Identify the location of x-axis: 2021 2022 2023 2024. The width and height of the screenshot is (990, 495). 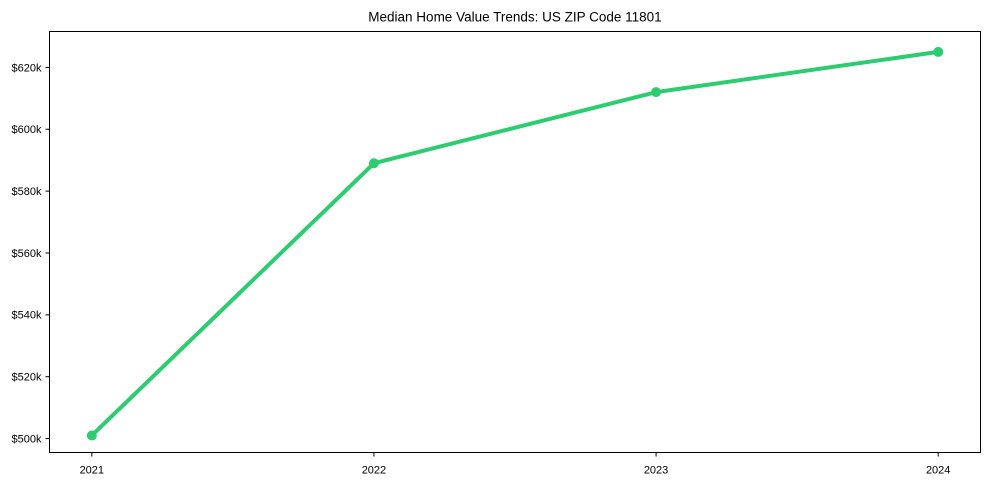
(515, 464).